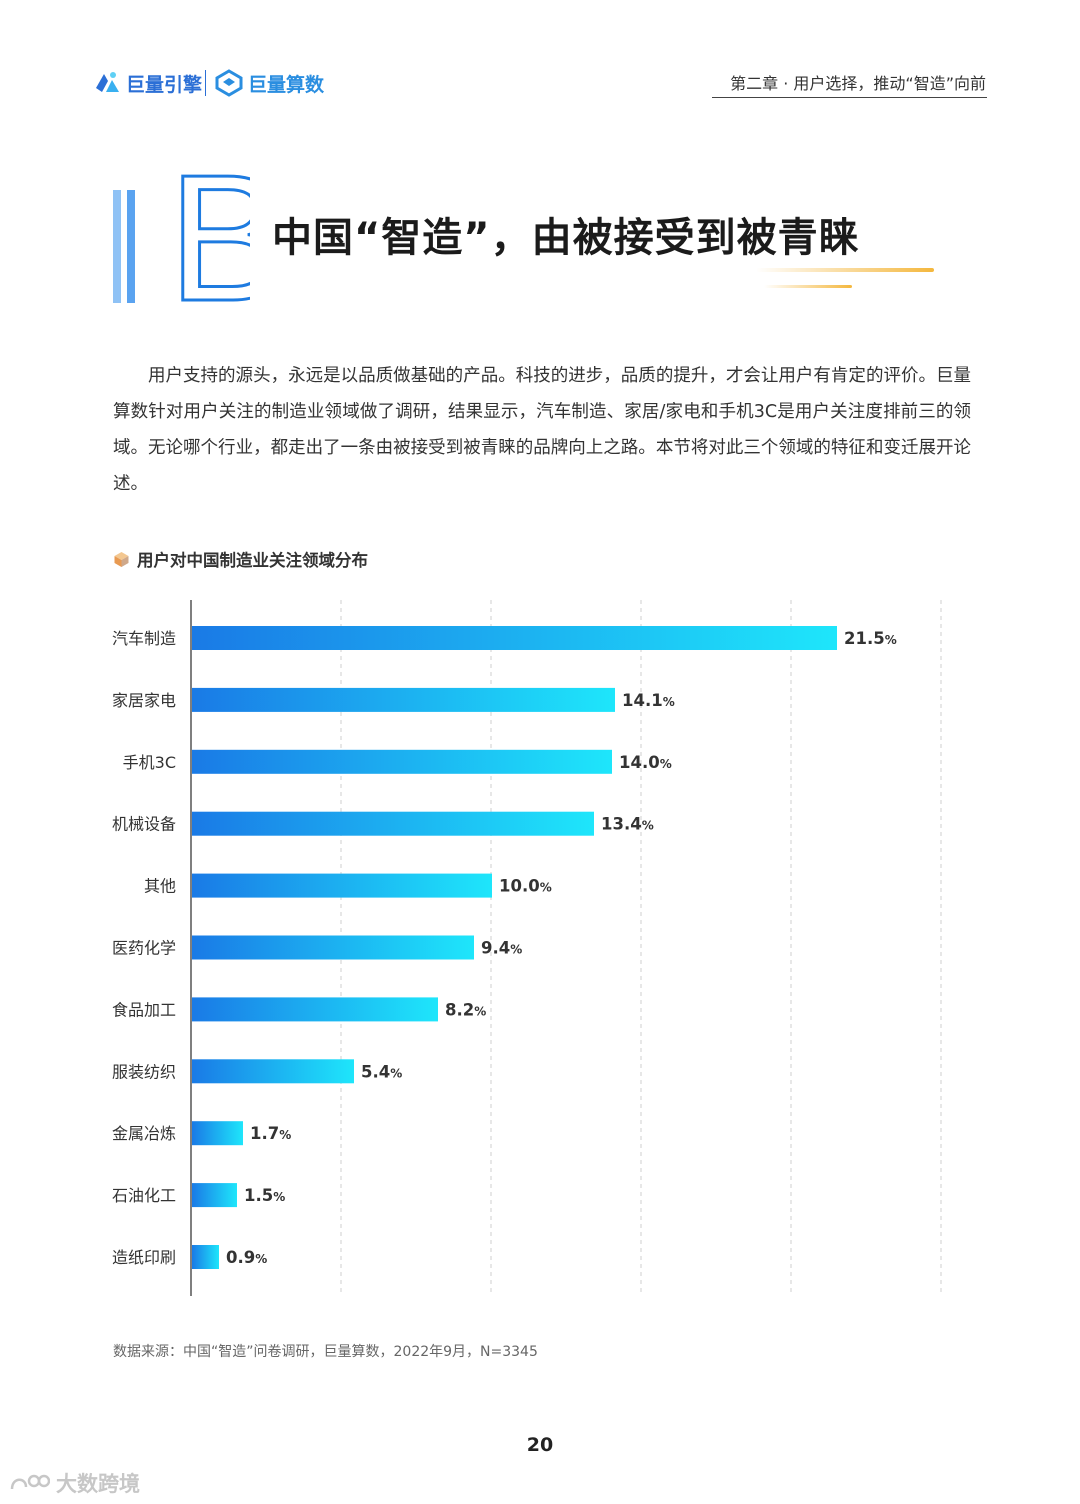 The image size is (1080, 1504). Describe the element at coordinates (858, 83) in the screenshot. I see `chapter-title: 第二章 · 用户选择，推动“智造”向前` at that location.